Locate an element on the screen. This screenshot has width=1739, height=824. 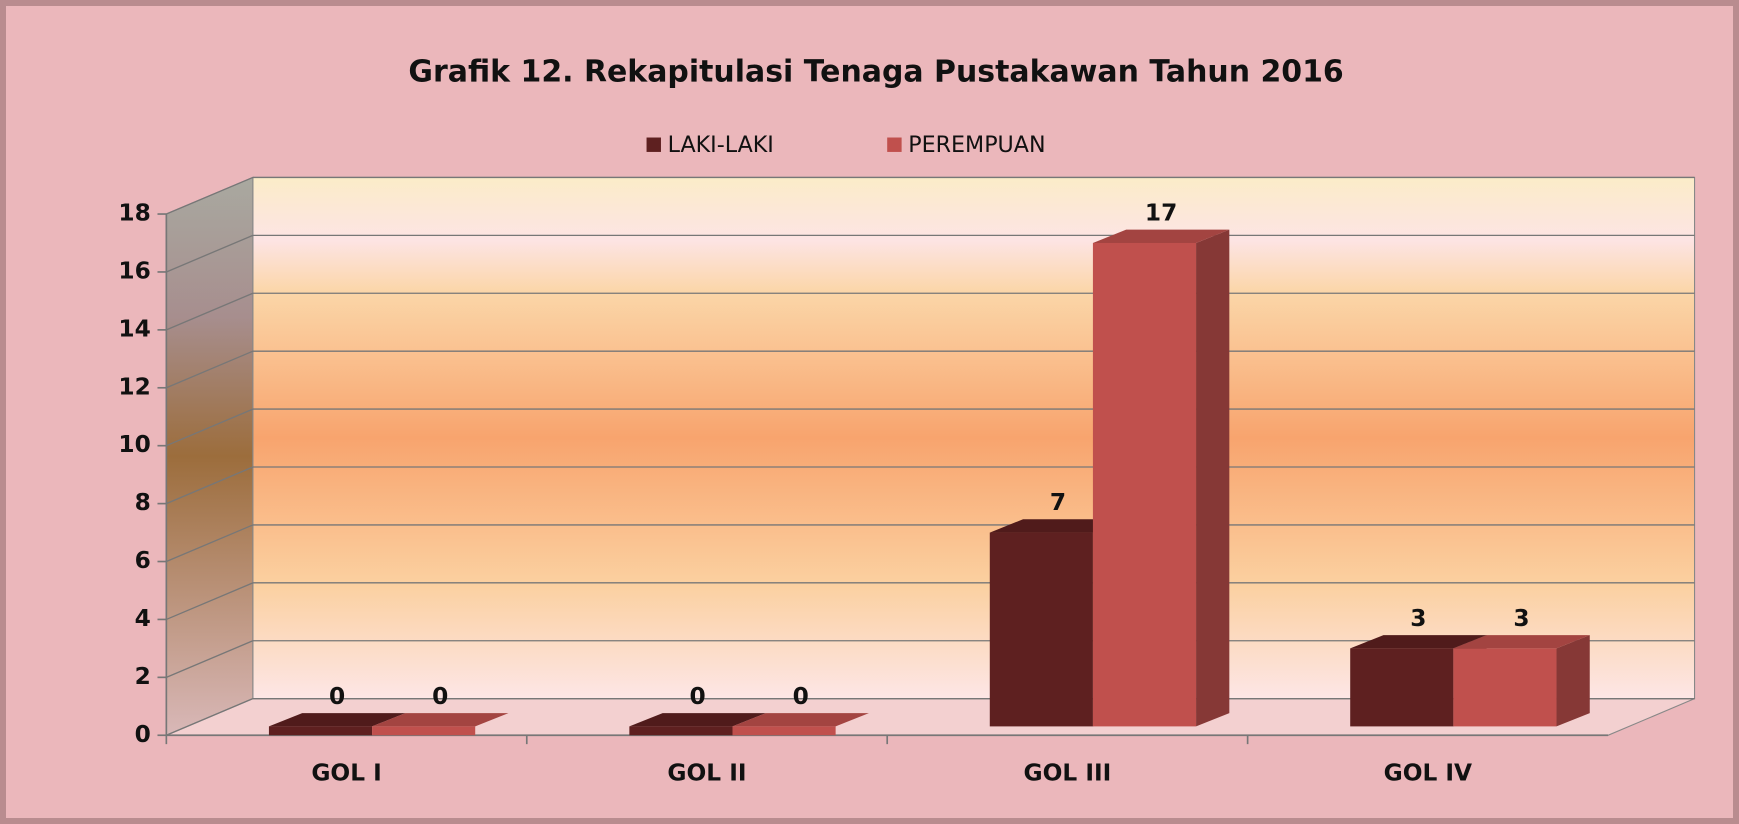
y-tick-label: 6 is located at coordinates (143, 560).